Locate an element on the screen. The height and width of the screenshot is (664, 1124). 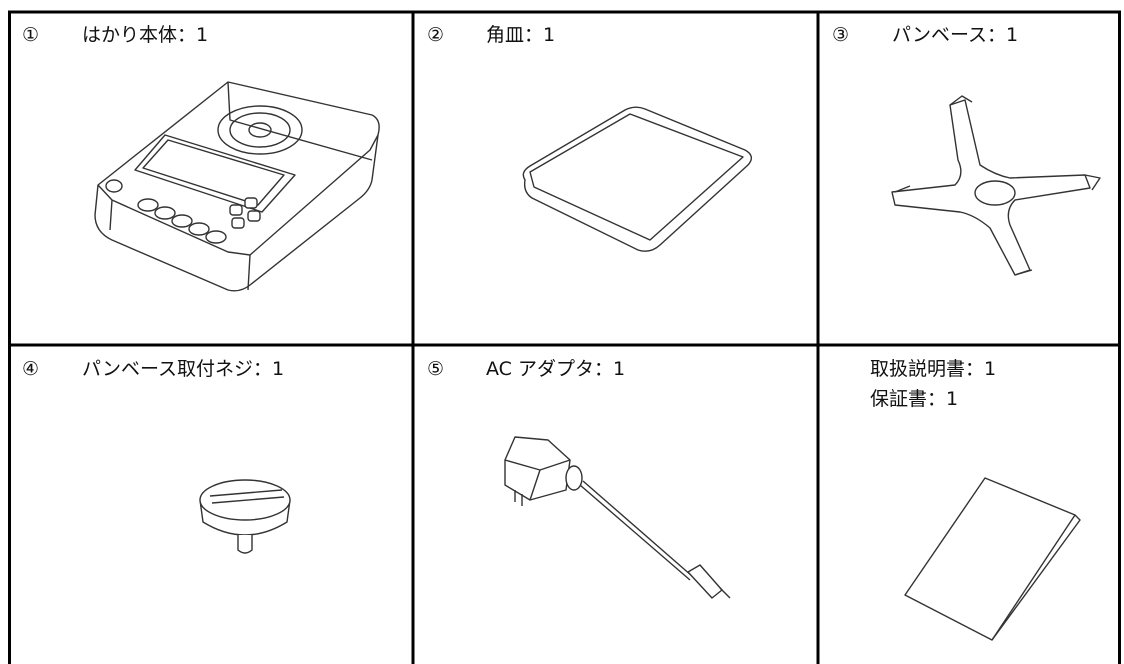
screw-illustration is located at coordinates (245, 516).